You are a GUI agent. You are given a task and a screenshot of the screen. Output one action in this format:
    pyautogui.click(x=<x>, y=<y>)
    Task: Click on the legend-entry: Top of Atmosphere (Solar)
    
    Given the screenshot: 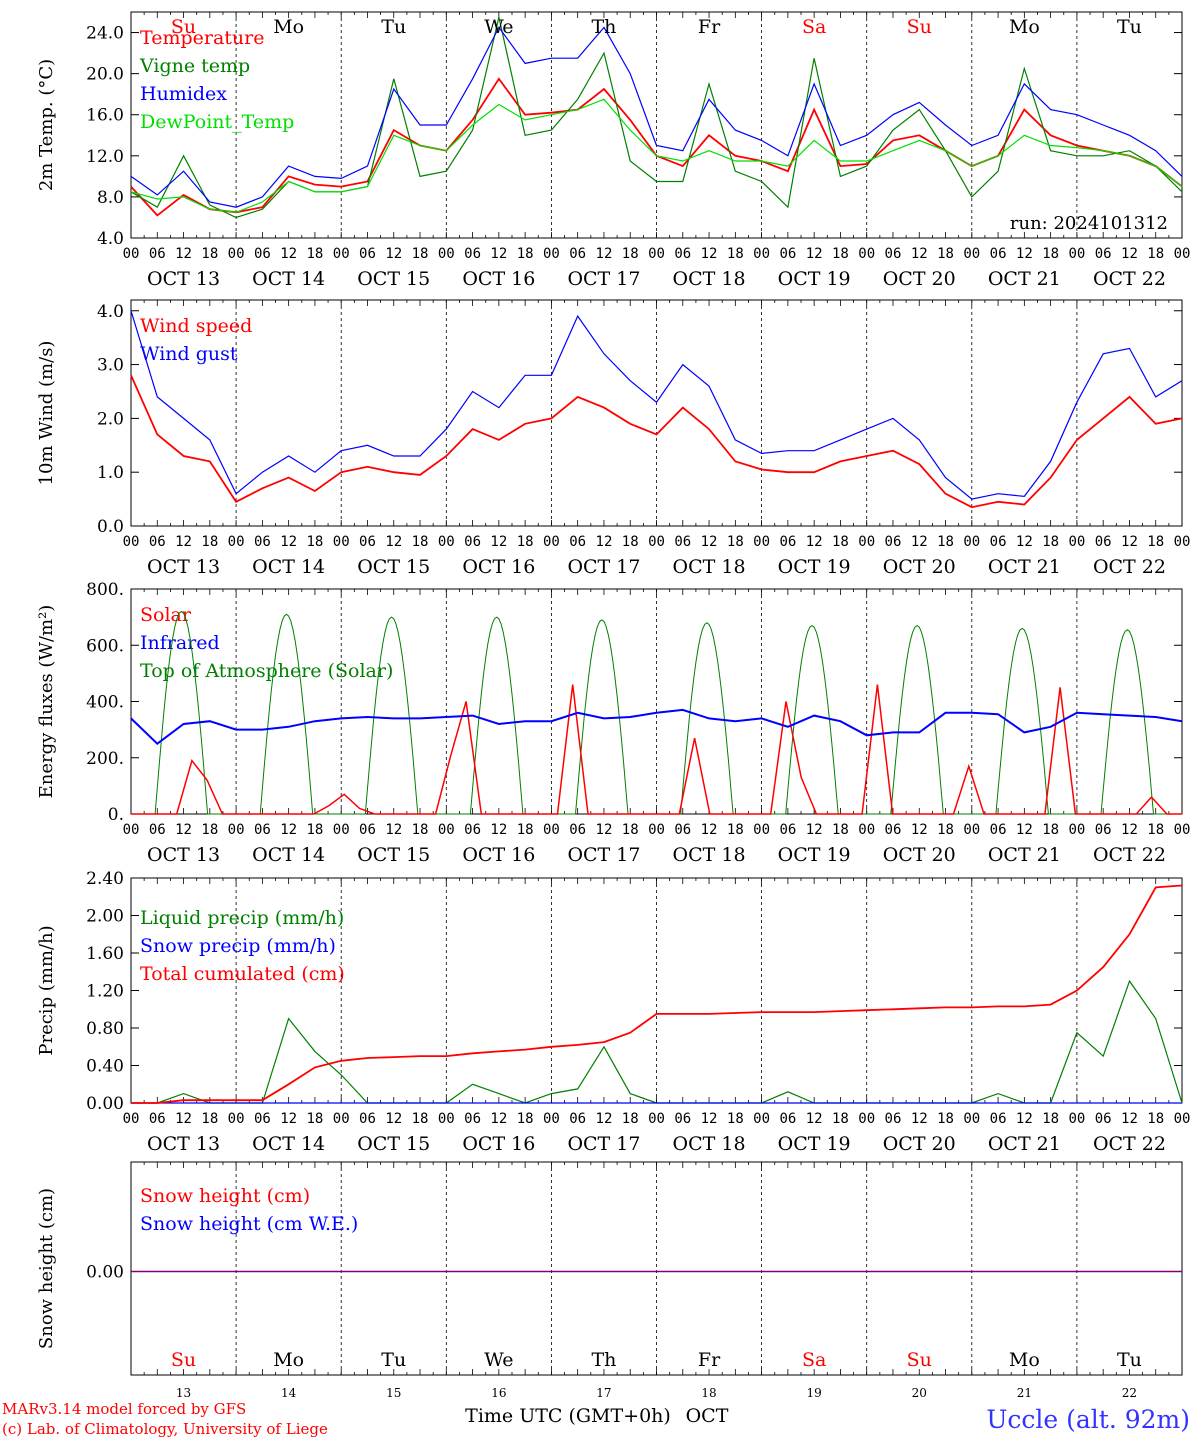 What is the action you would take?
    pyautogui.click(x=266, y=671)
    